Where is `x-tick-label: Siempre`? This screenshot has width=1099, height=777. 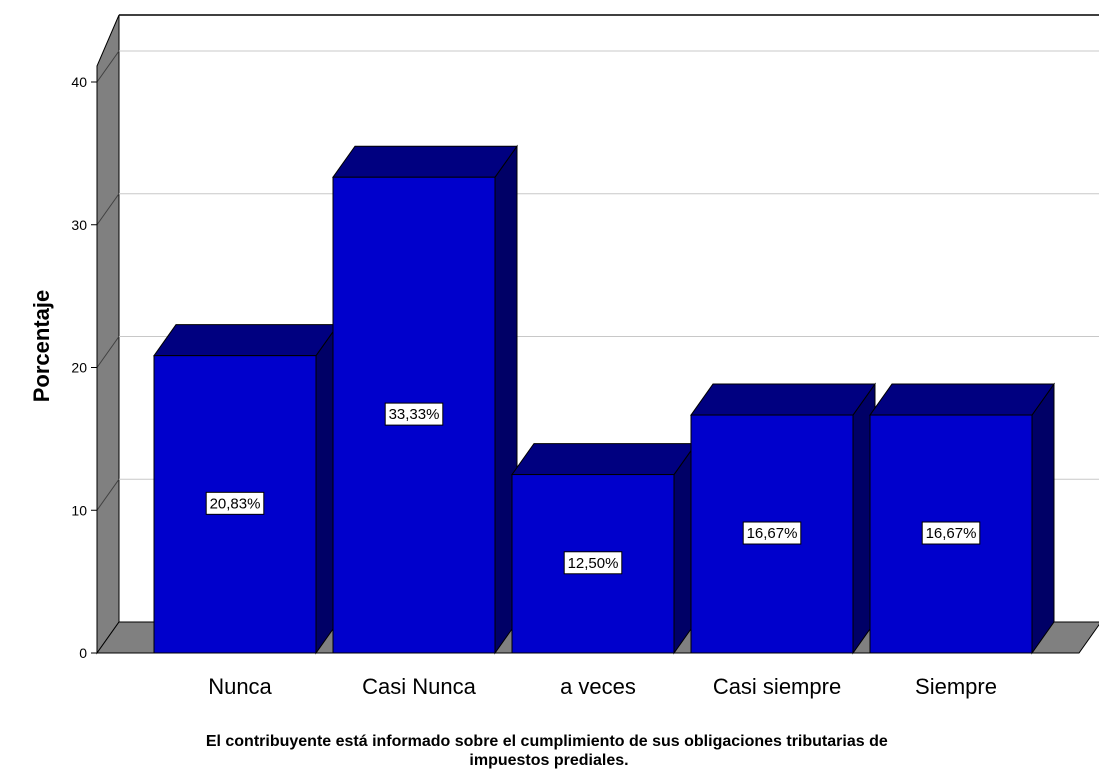
x-tick-label: Siempre is located at coordinates (956, 686).